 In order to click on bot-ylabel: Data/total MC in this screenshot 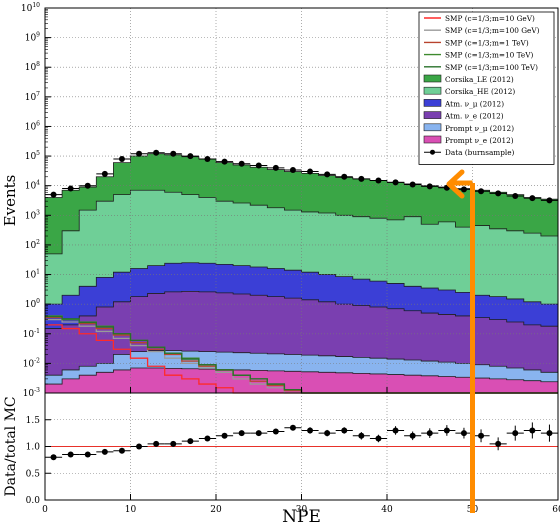, I will do `click(11, 446)`.